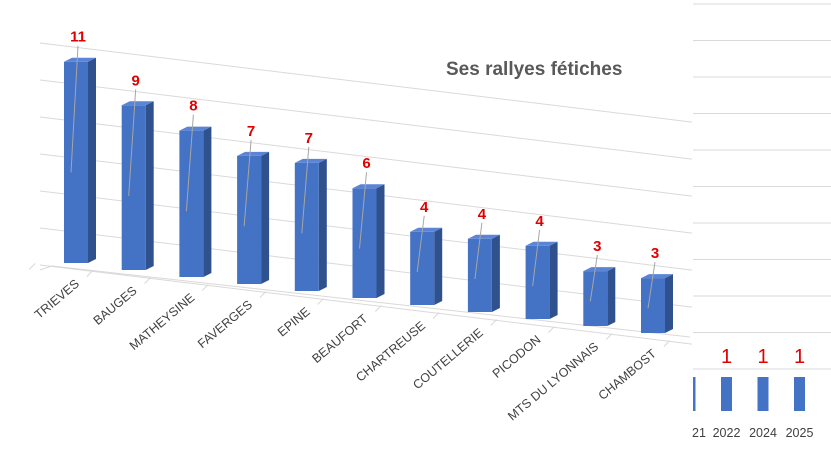 This screenshot has width=831, height=455. Describe the element at coordinates (448, 359) in the screenshot. I see `category-label: COUTELLERIE` at that location.